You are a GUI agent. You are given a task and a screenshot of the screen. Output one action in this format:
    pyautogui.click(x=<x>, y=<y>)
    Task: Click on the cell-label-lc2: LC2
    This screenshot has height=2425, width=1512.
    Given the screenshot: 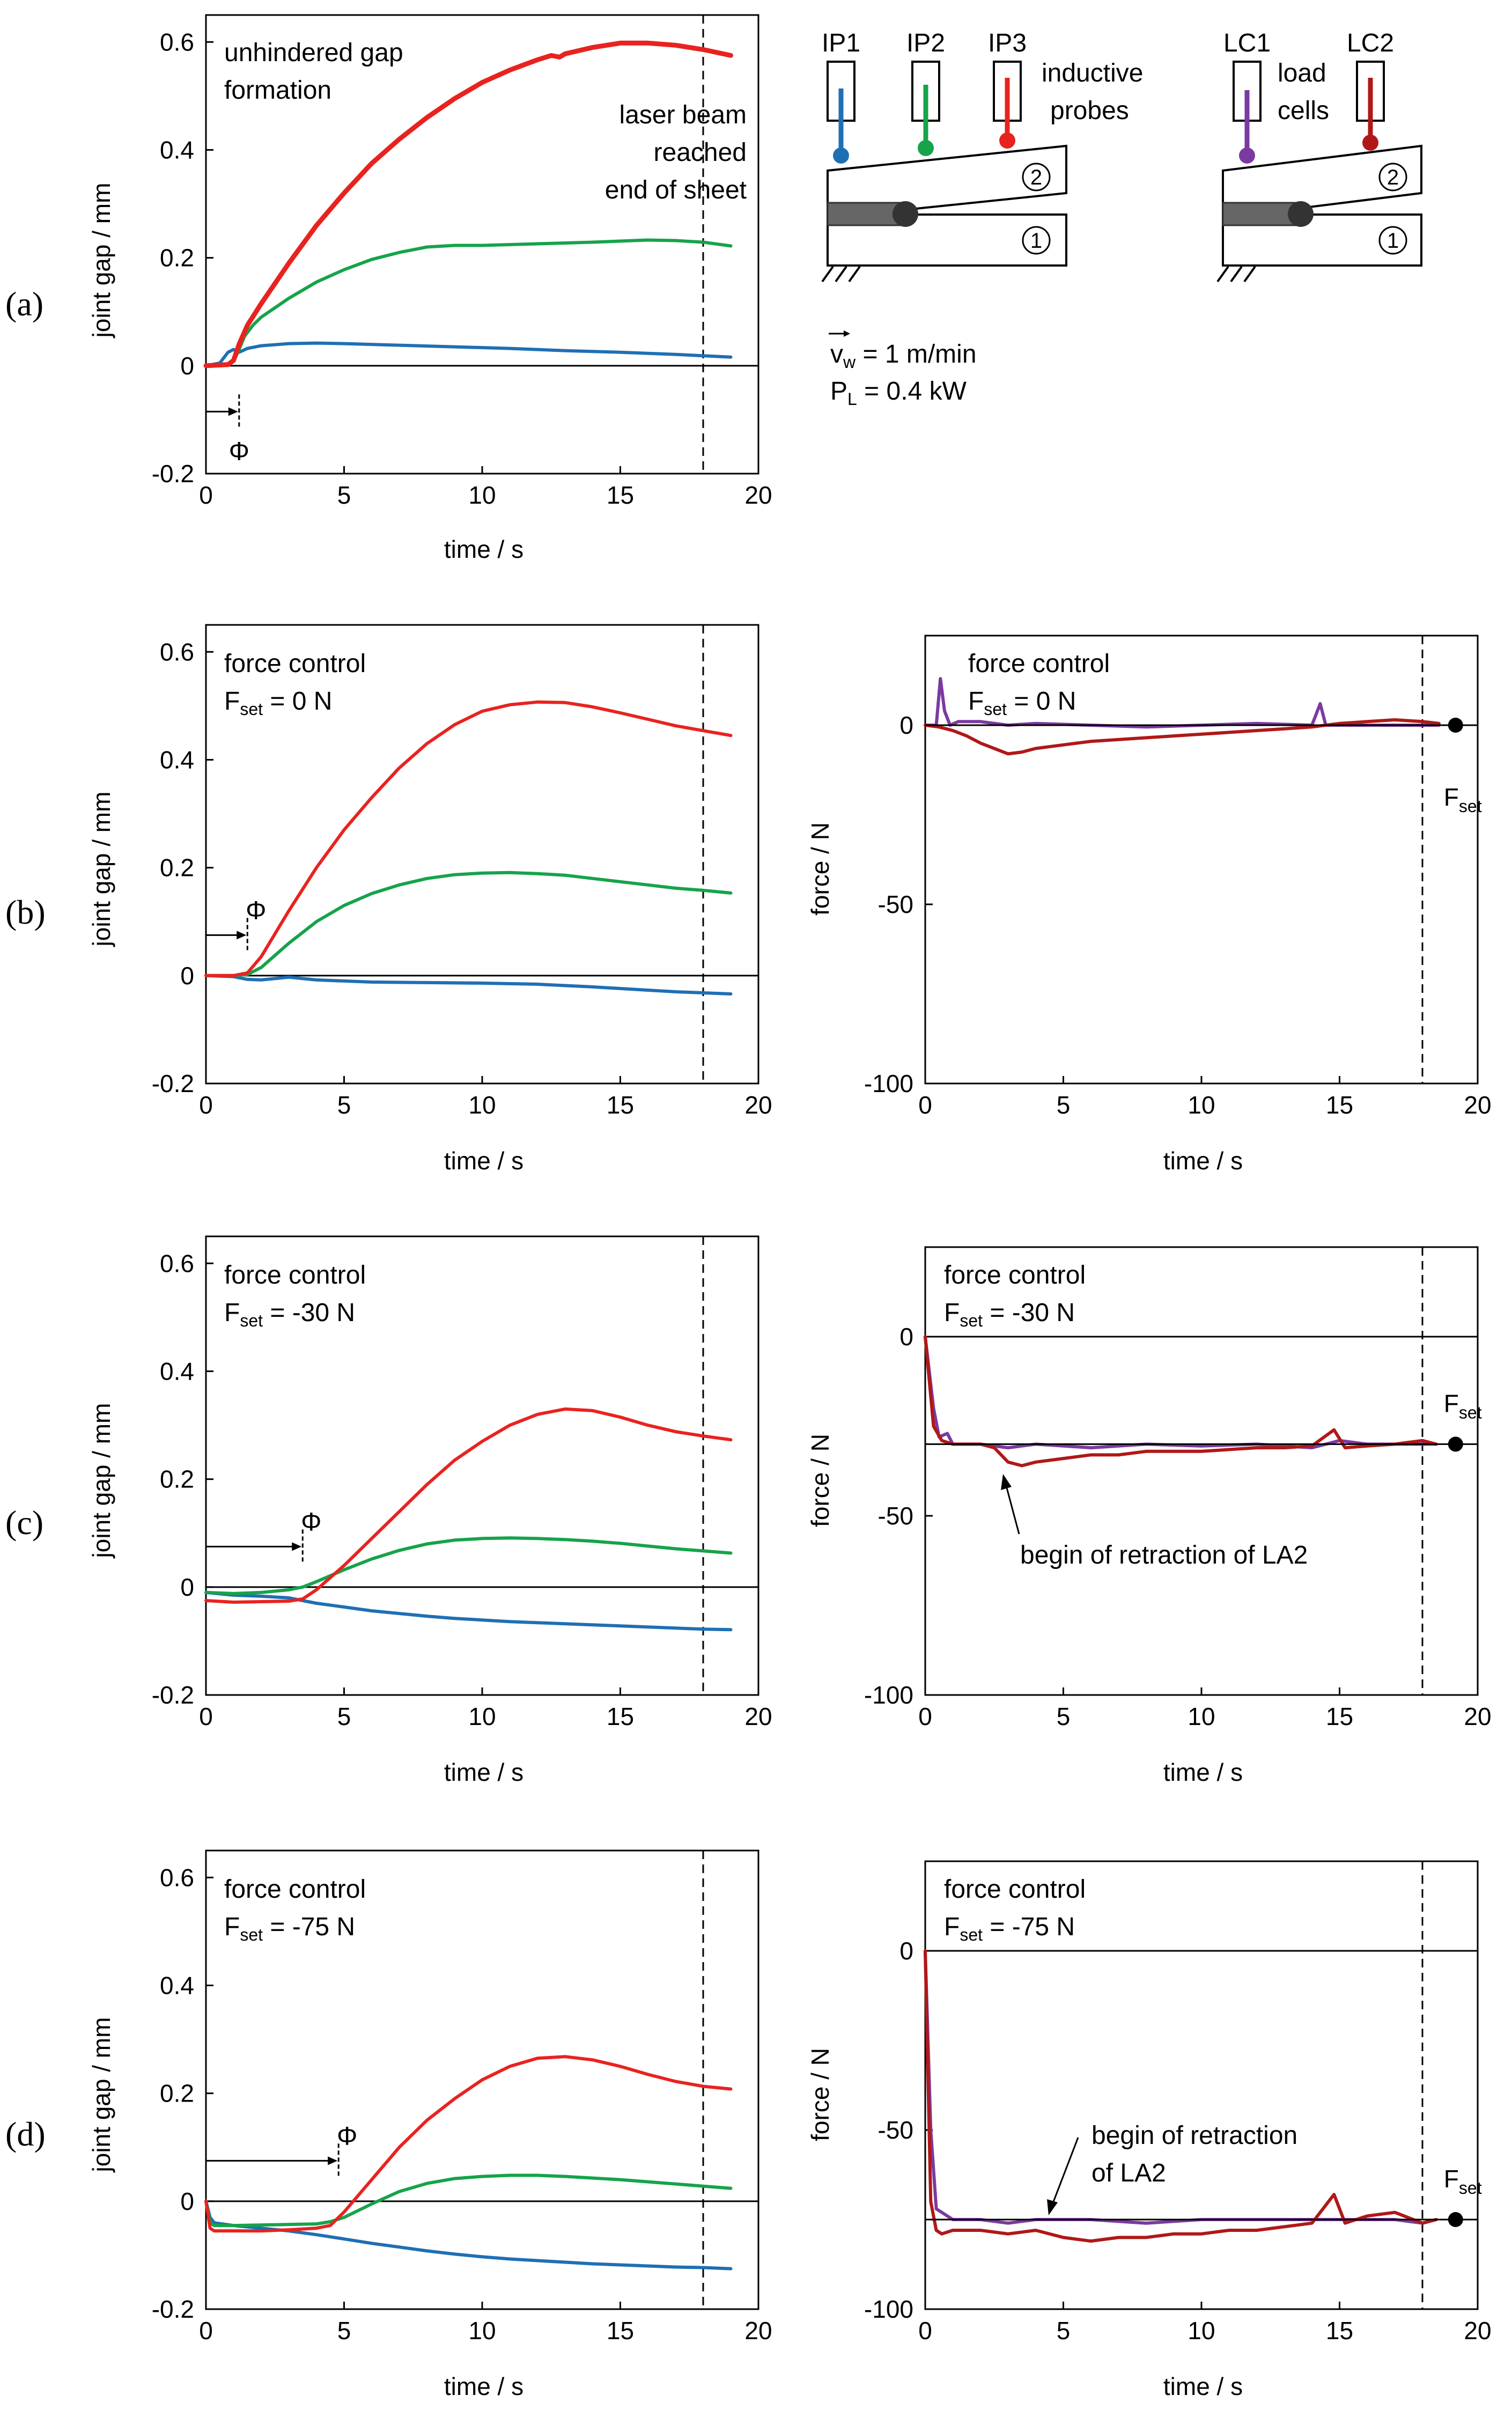 What is the action you would take?
    pyautogui.click(x=1370, y=43)
    